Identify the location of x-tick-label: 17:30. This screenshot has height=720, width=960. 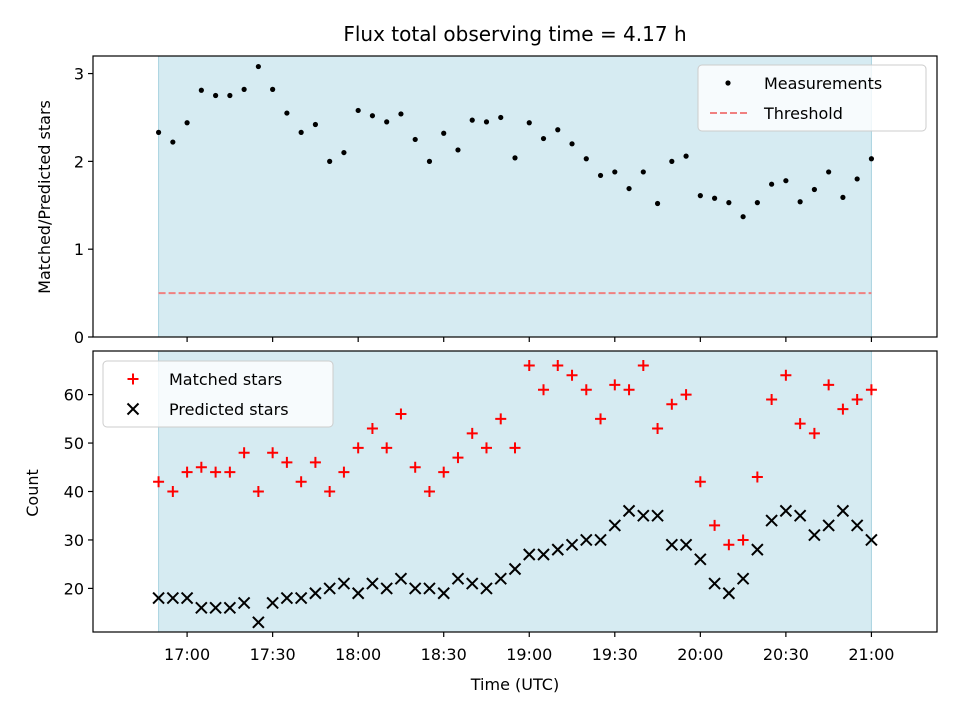
(273, 654).